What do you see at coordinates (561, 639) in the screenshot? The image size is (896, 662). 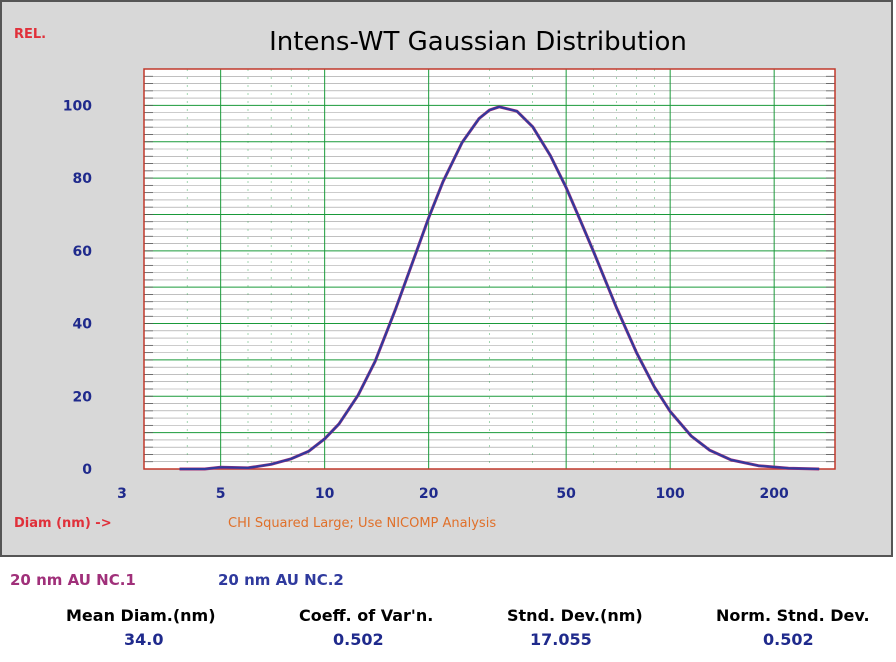 I see `stnd-dev-value: 17.055` at bounding box center [561, 639].